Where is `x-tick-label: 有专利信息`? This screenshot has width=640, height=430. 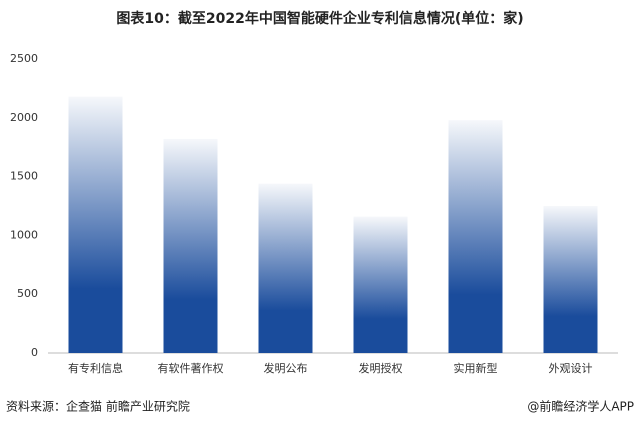 x-tick-label: 有专利信息 is located at coordinates (95, 368).